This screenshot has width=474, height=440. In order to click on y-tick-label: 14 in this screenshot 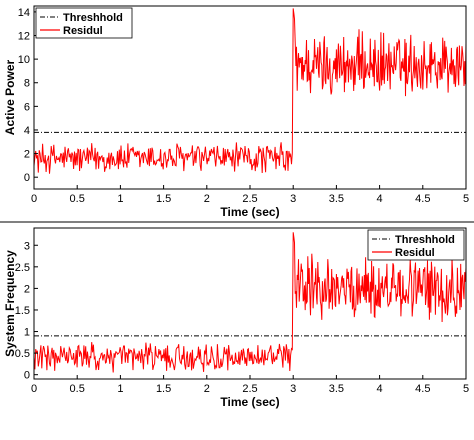, I will do `click(24, 13)`.